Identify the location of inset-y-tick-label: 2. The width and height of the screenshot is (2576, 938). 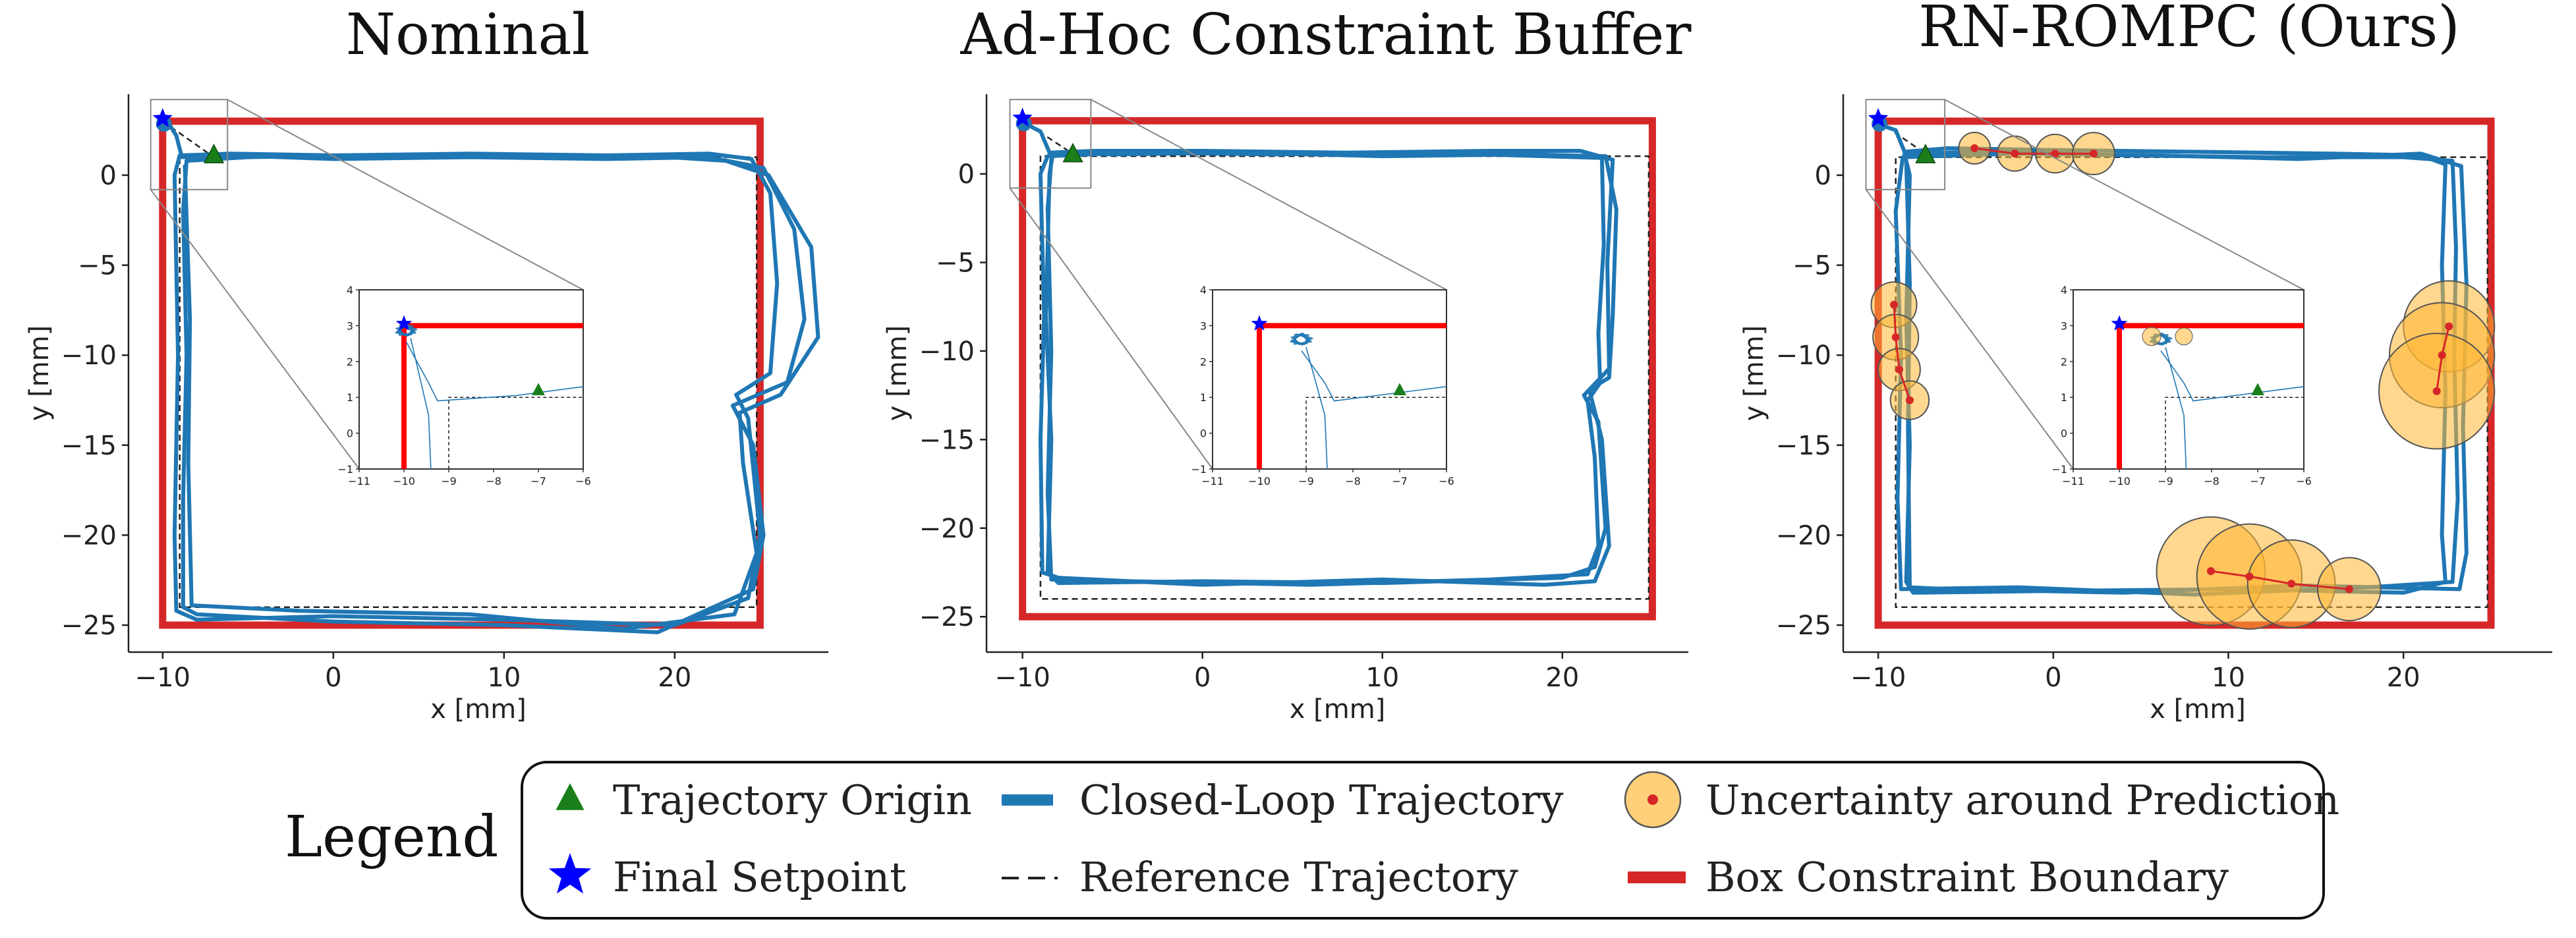
(1204, 362).